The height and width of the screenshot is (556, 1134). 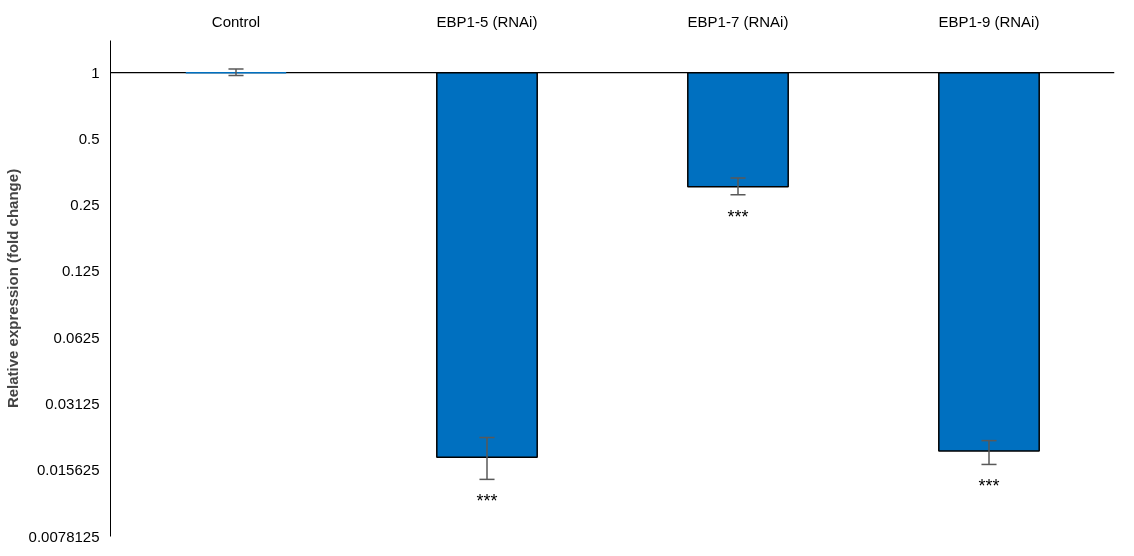 I want to click on x-tick-label: EBP1-7 (RNAi), so click(x=738, y=21).